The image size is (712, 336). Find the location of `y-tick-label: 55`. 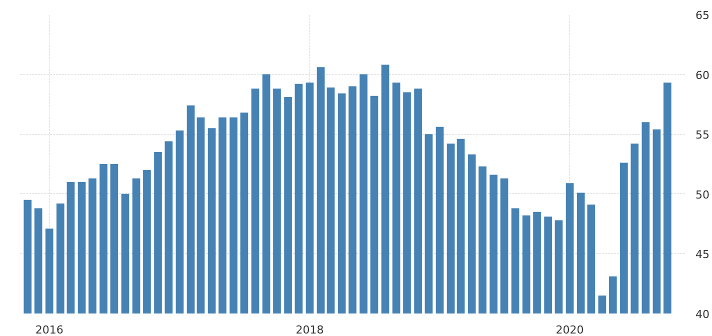

y-tick-label: 55 is located at coordinates (703, 135).